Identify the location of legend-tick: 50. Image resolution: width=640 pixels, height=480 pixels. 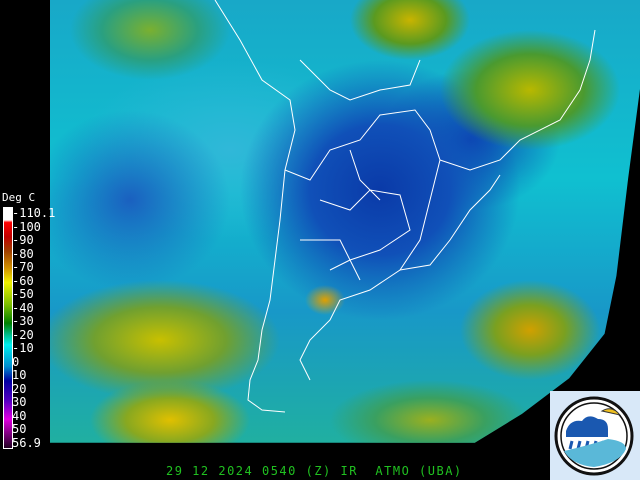
(19, 429).